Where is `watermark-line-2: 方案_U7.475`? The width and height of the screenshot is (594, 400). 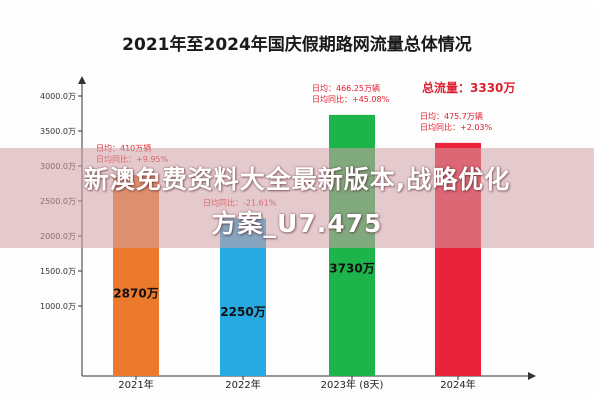
watermark-line-2: 方案_U7.475 is located at coordinates (297, 223).